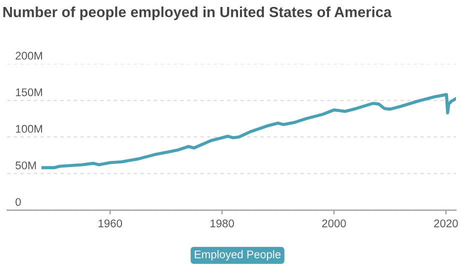 The height and width of the screenshot is (266, 475). I want to click on y-tick-label: 50M, so click(26, 166).